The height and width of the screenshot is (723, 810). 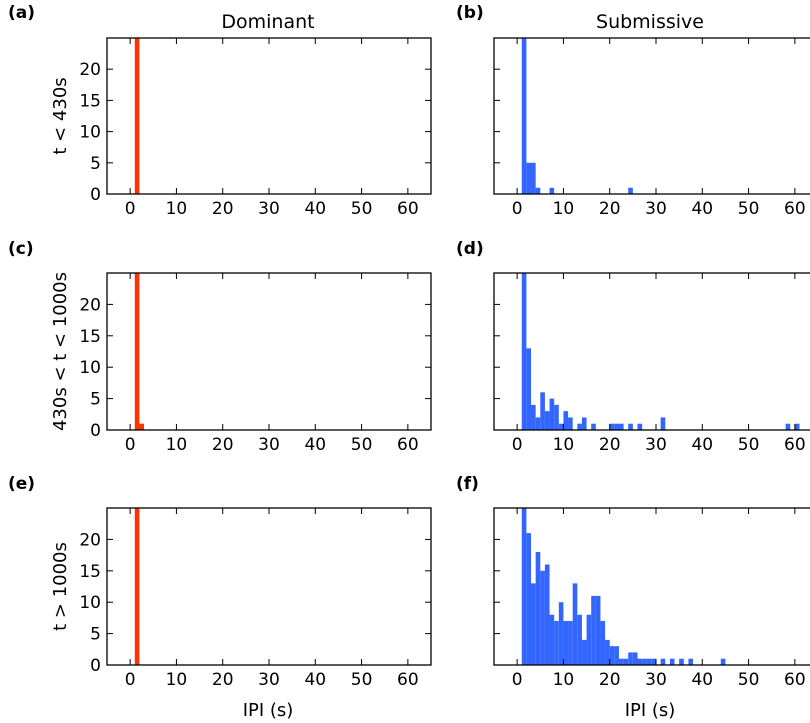 I want to click on panel-label: (c), so click(x=21, y=249).